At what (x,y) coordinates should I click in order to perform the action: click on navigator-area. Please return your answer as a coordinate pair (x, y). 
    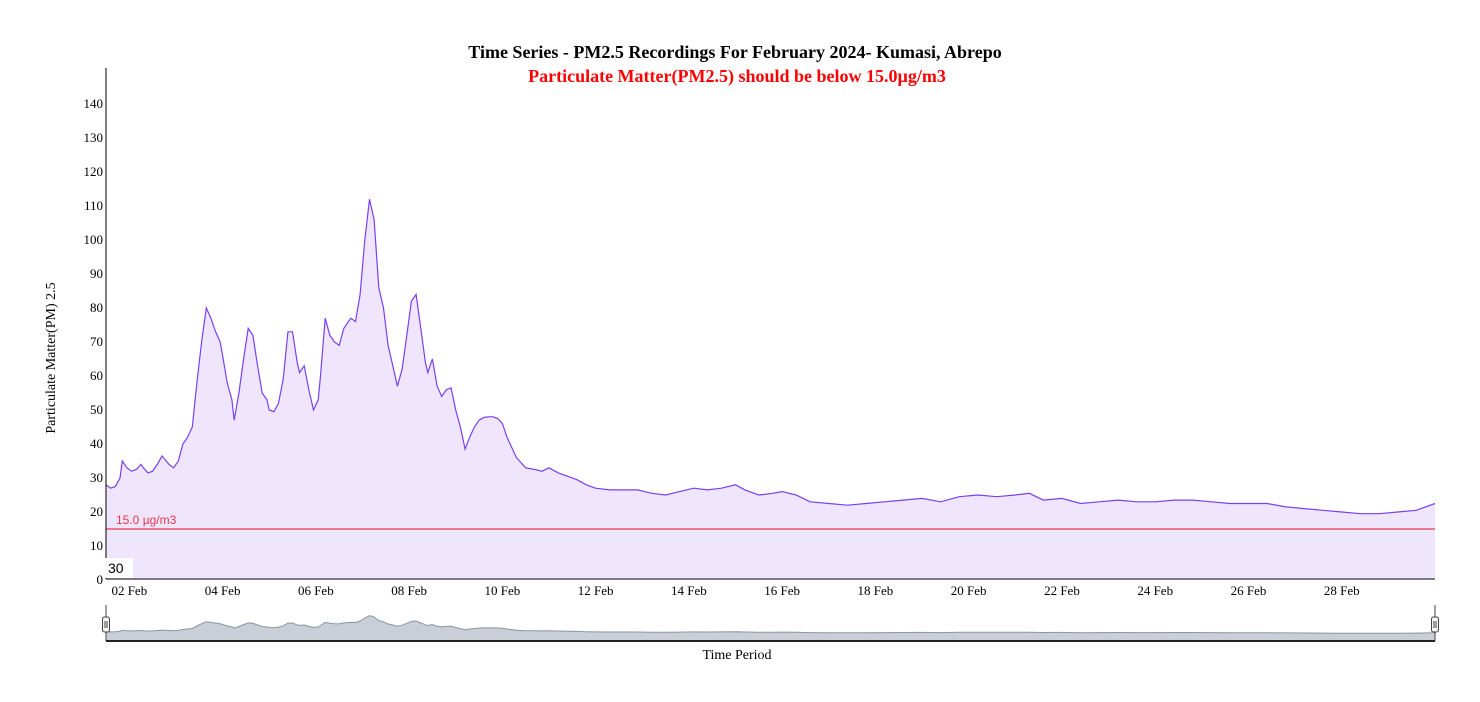
    Looking at the image, I should click on (770, 628).